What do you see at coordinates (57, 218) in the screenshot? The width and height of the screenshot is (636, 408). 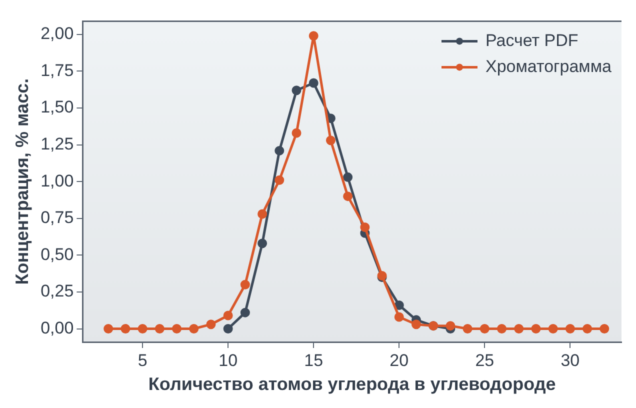 I see `y-tick-label: 0,75` at bounding box center [57, 218].